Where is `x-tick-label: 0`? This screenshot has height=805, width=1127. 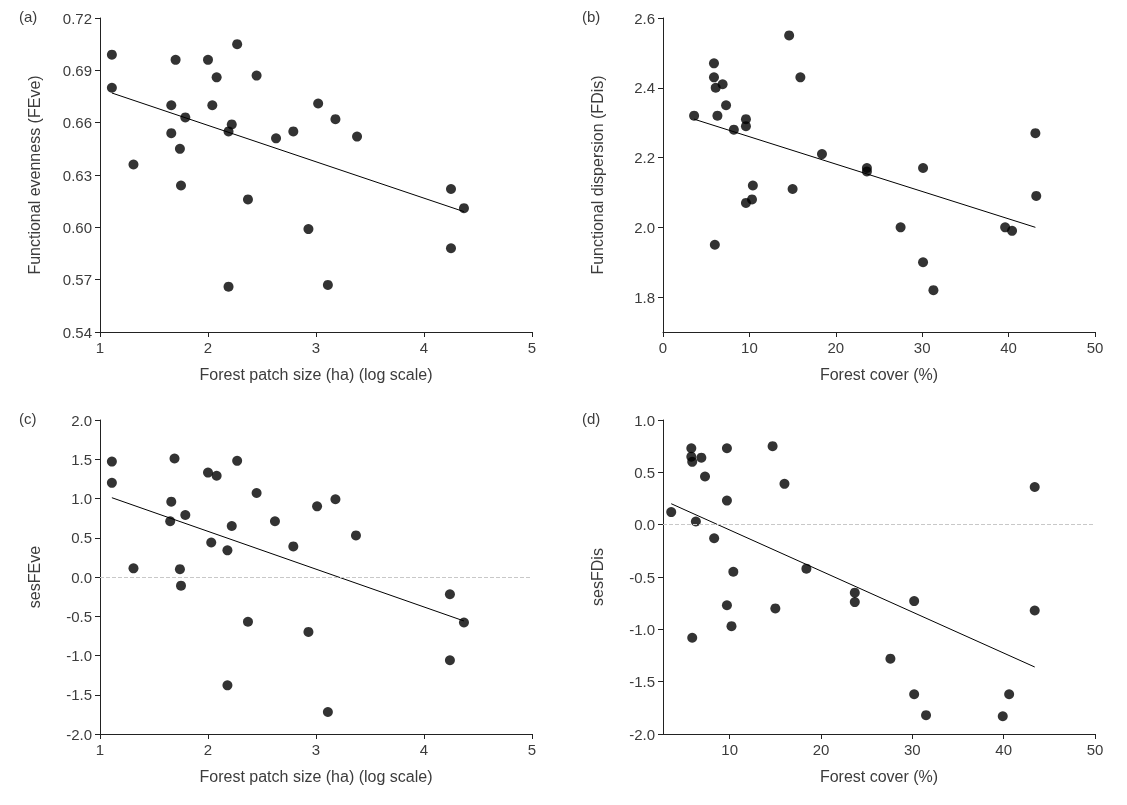
x-tick-label: 0 is located at coordinates (663, 347).